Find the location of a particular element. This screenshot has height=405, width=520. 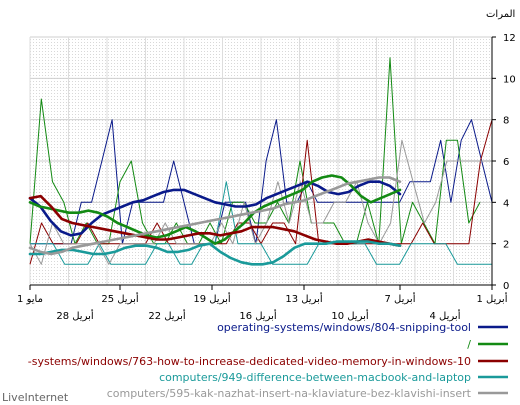

x-tick-label: 1 أبريل is located at coordinates (492, 298).